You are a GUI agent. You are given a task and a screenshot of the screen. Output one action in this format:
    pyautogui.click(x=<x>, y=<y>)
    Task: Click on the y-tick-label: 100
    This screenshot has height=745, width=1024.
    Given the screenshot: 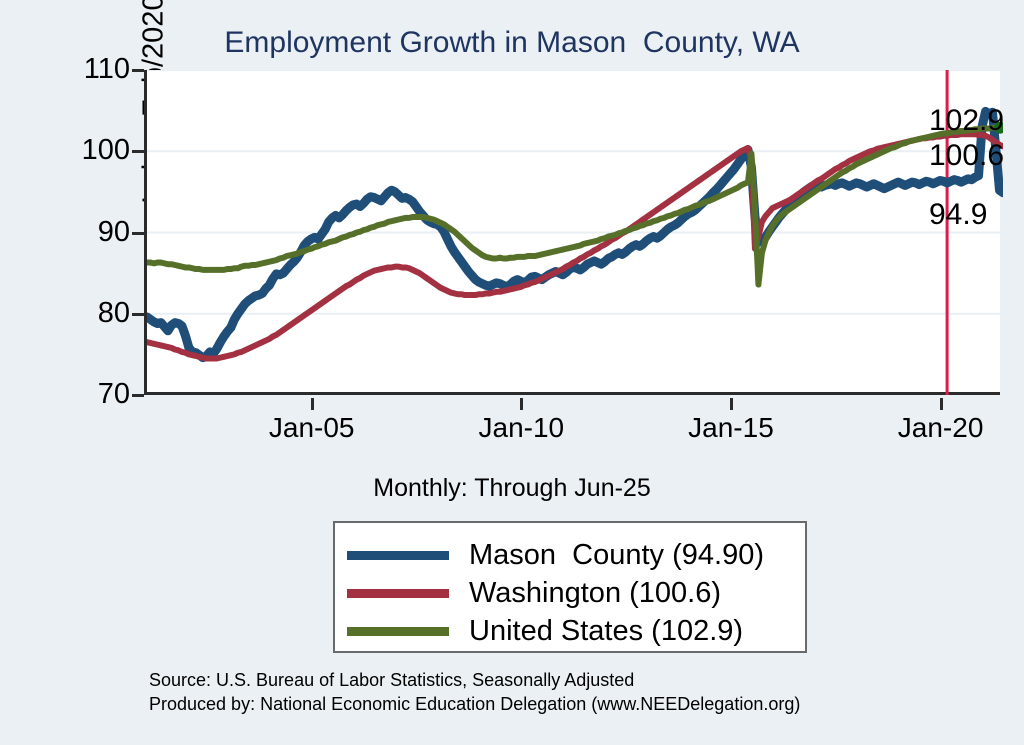 What is the action you would take?
    pyautogui.click(x=105, y=150)
    